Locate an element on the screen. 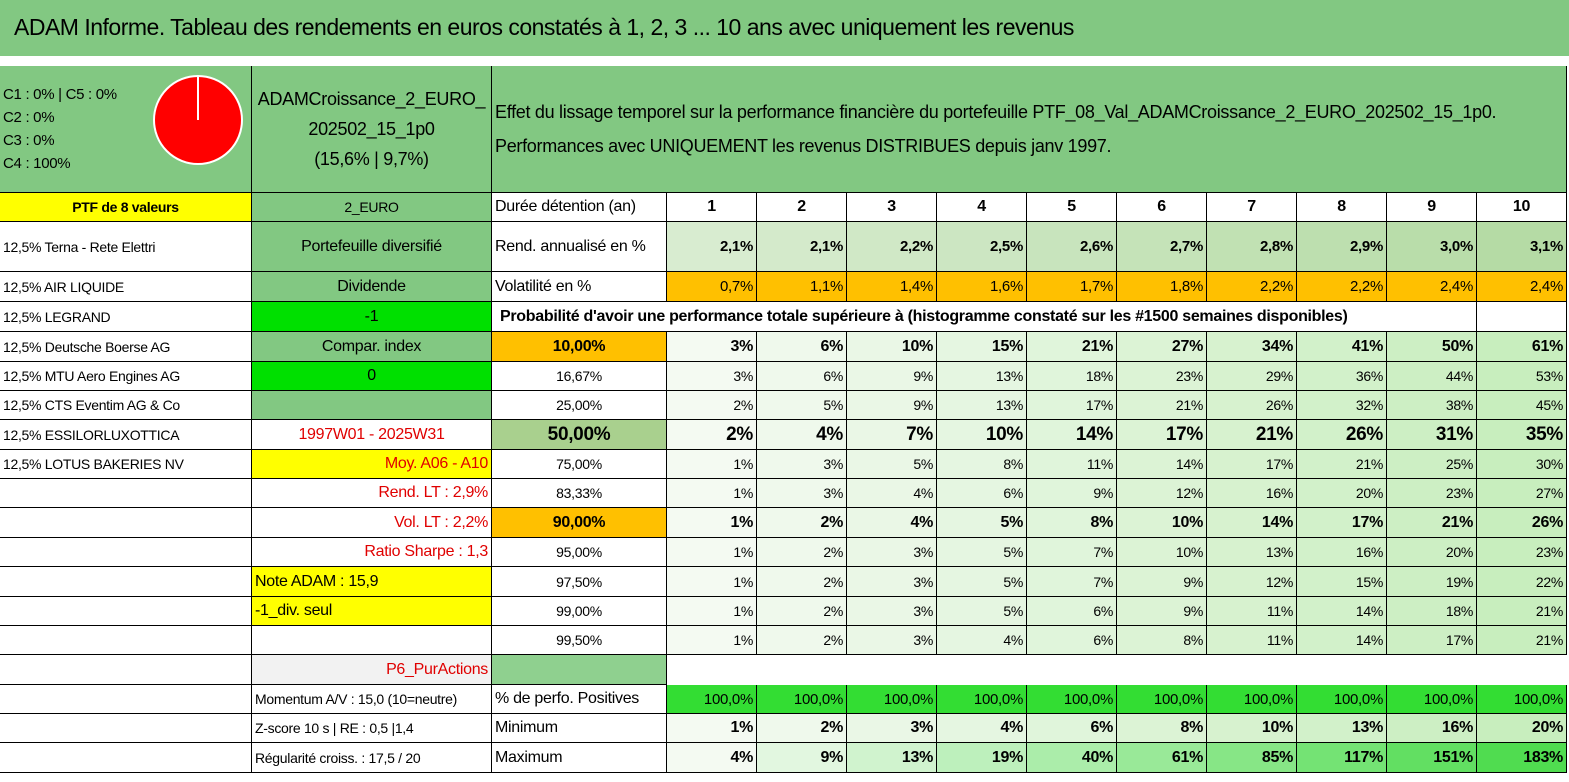 The width and height of the screenshot is (1569, 782). side-cell: Compar. index is located at coordinates (372, 347).